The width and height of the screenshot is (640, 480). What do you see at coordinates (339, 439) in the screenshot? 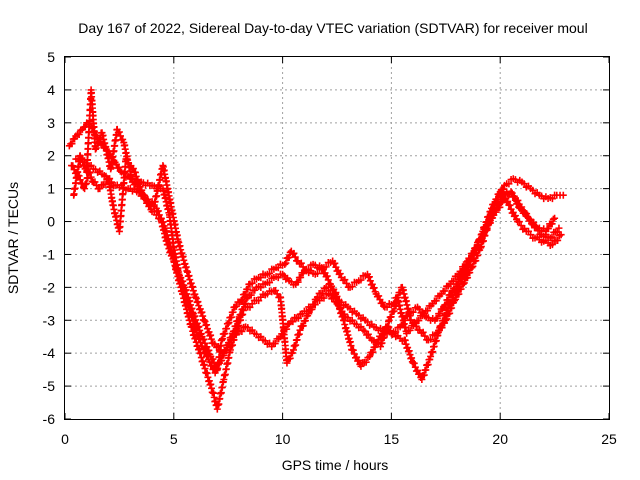
I see `x-tick-labels: 0 5 10 15 20 25` at bounding box center [339, 439].